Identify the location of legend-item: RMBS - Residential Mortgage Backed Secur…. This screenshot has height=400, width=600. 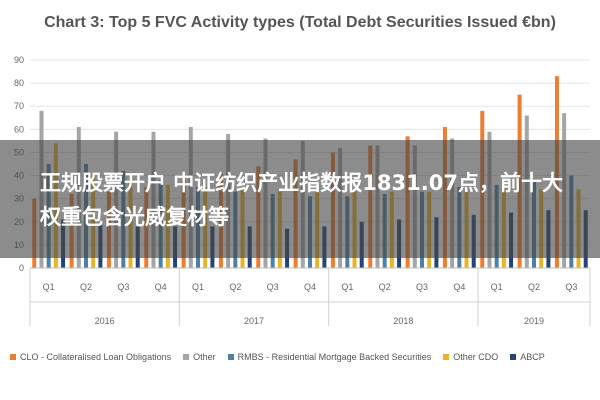
(329, 357).